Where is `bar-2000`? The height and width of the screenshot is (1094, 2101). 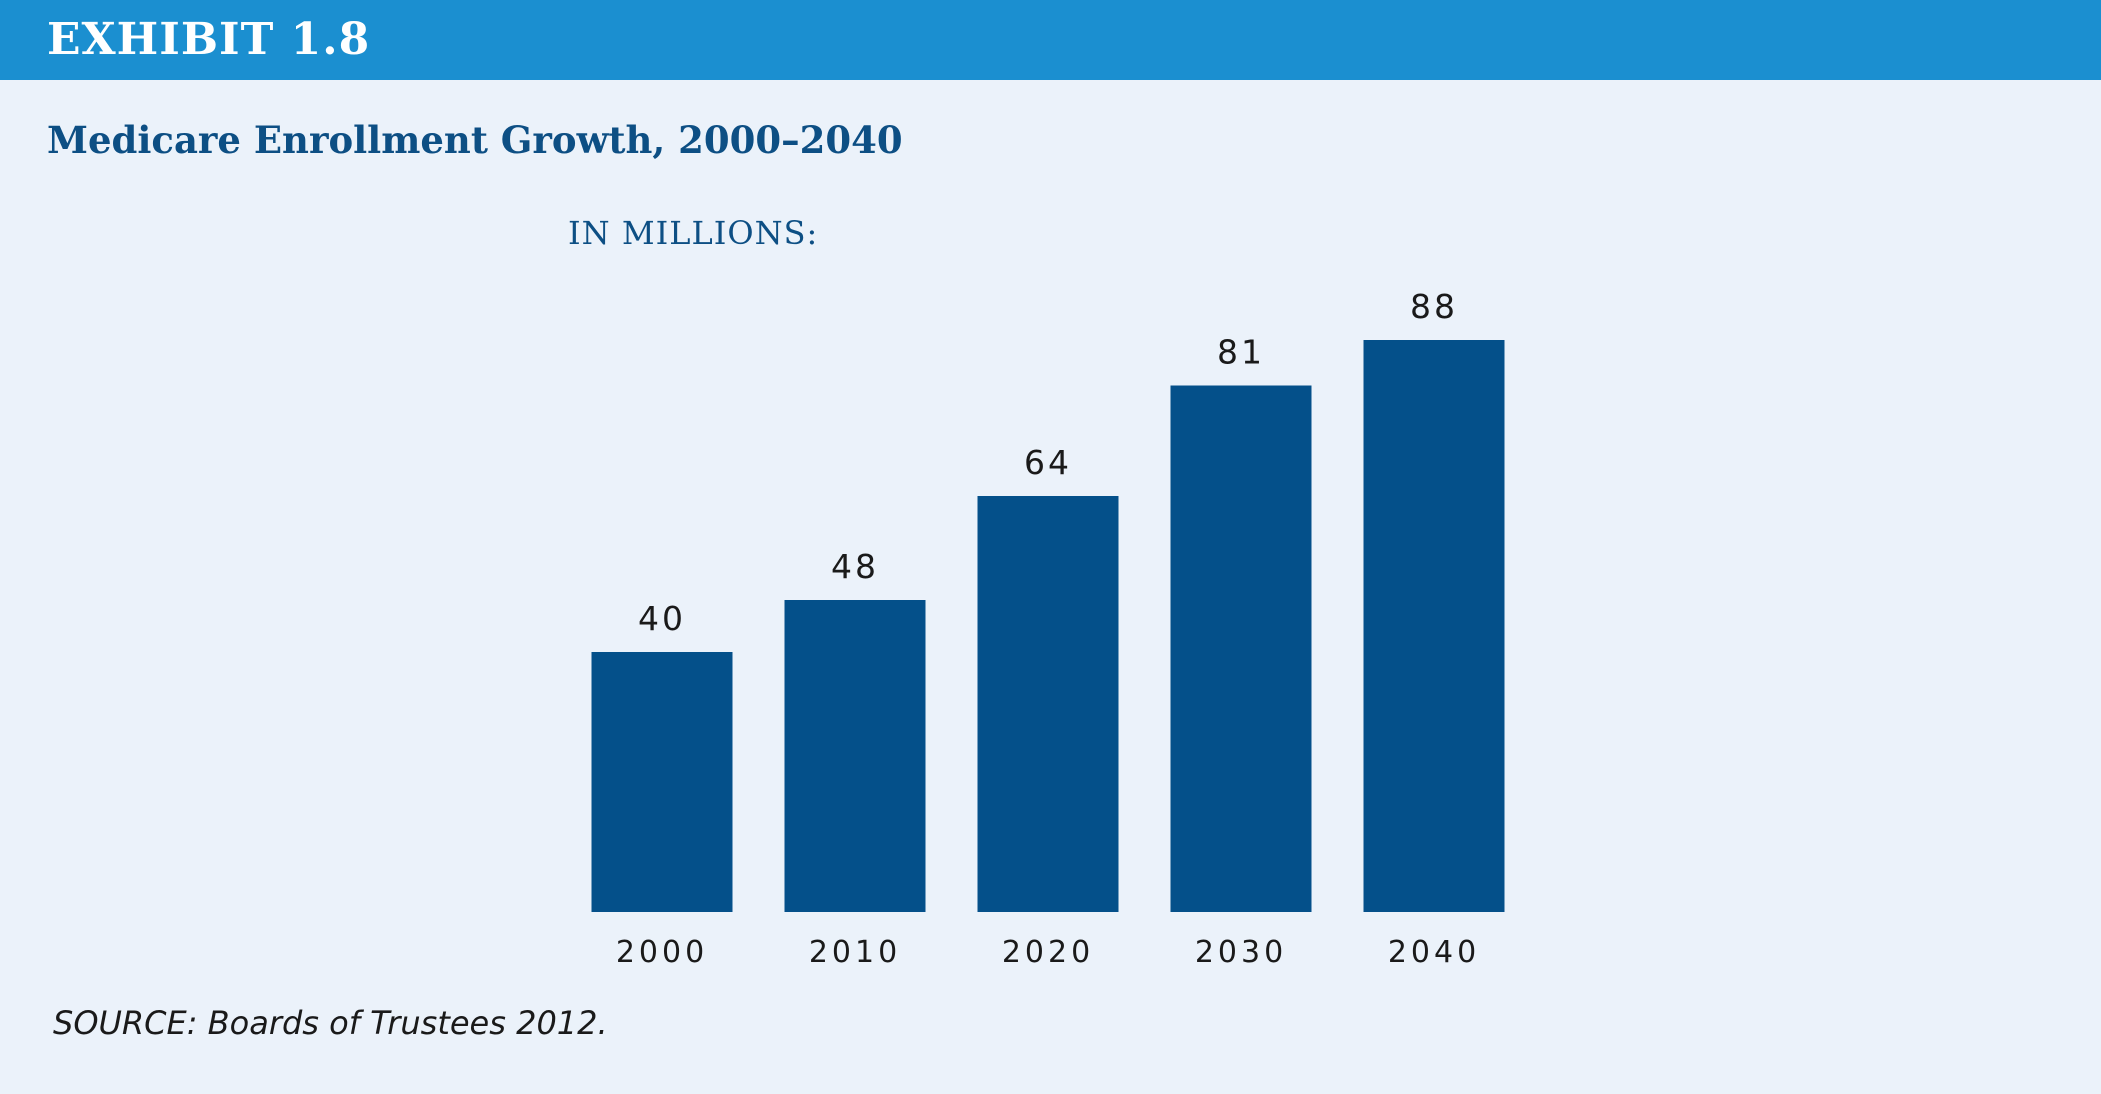 bar-2000 is located at coordinates (662, 782).